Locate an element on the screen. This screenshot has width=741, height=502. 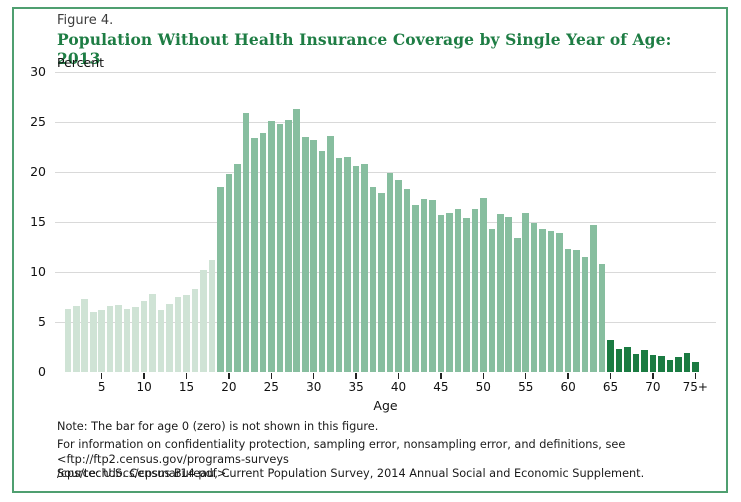
x-axis-label-15: 15 is located at coordinates (186, 387).